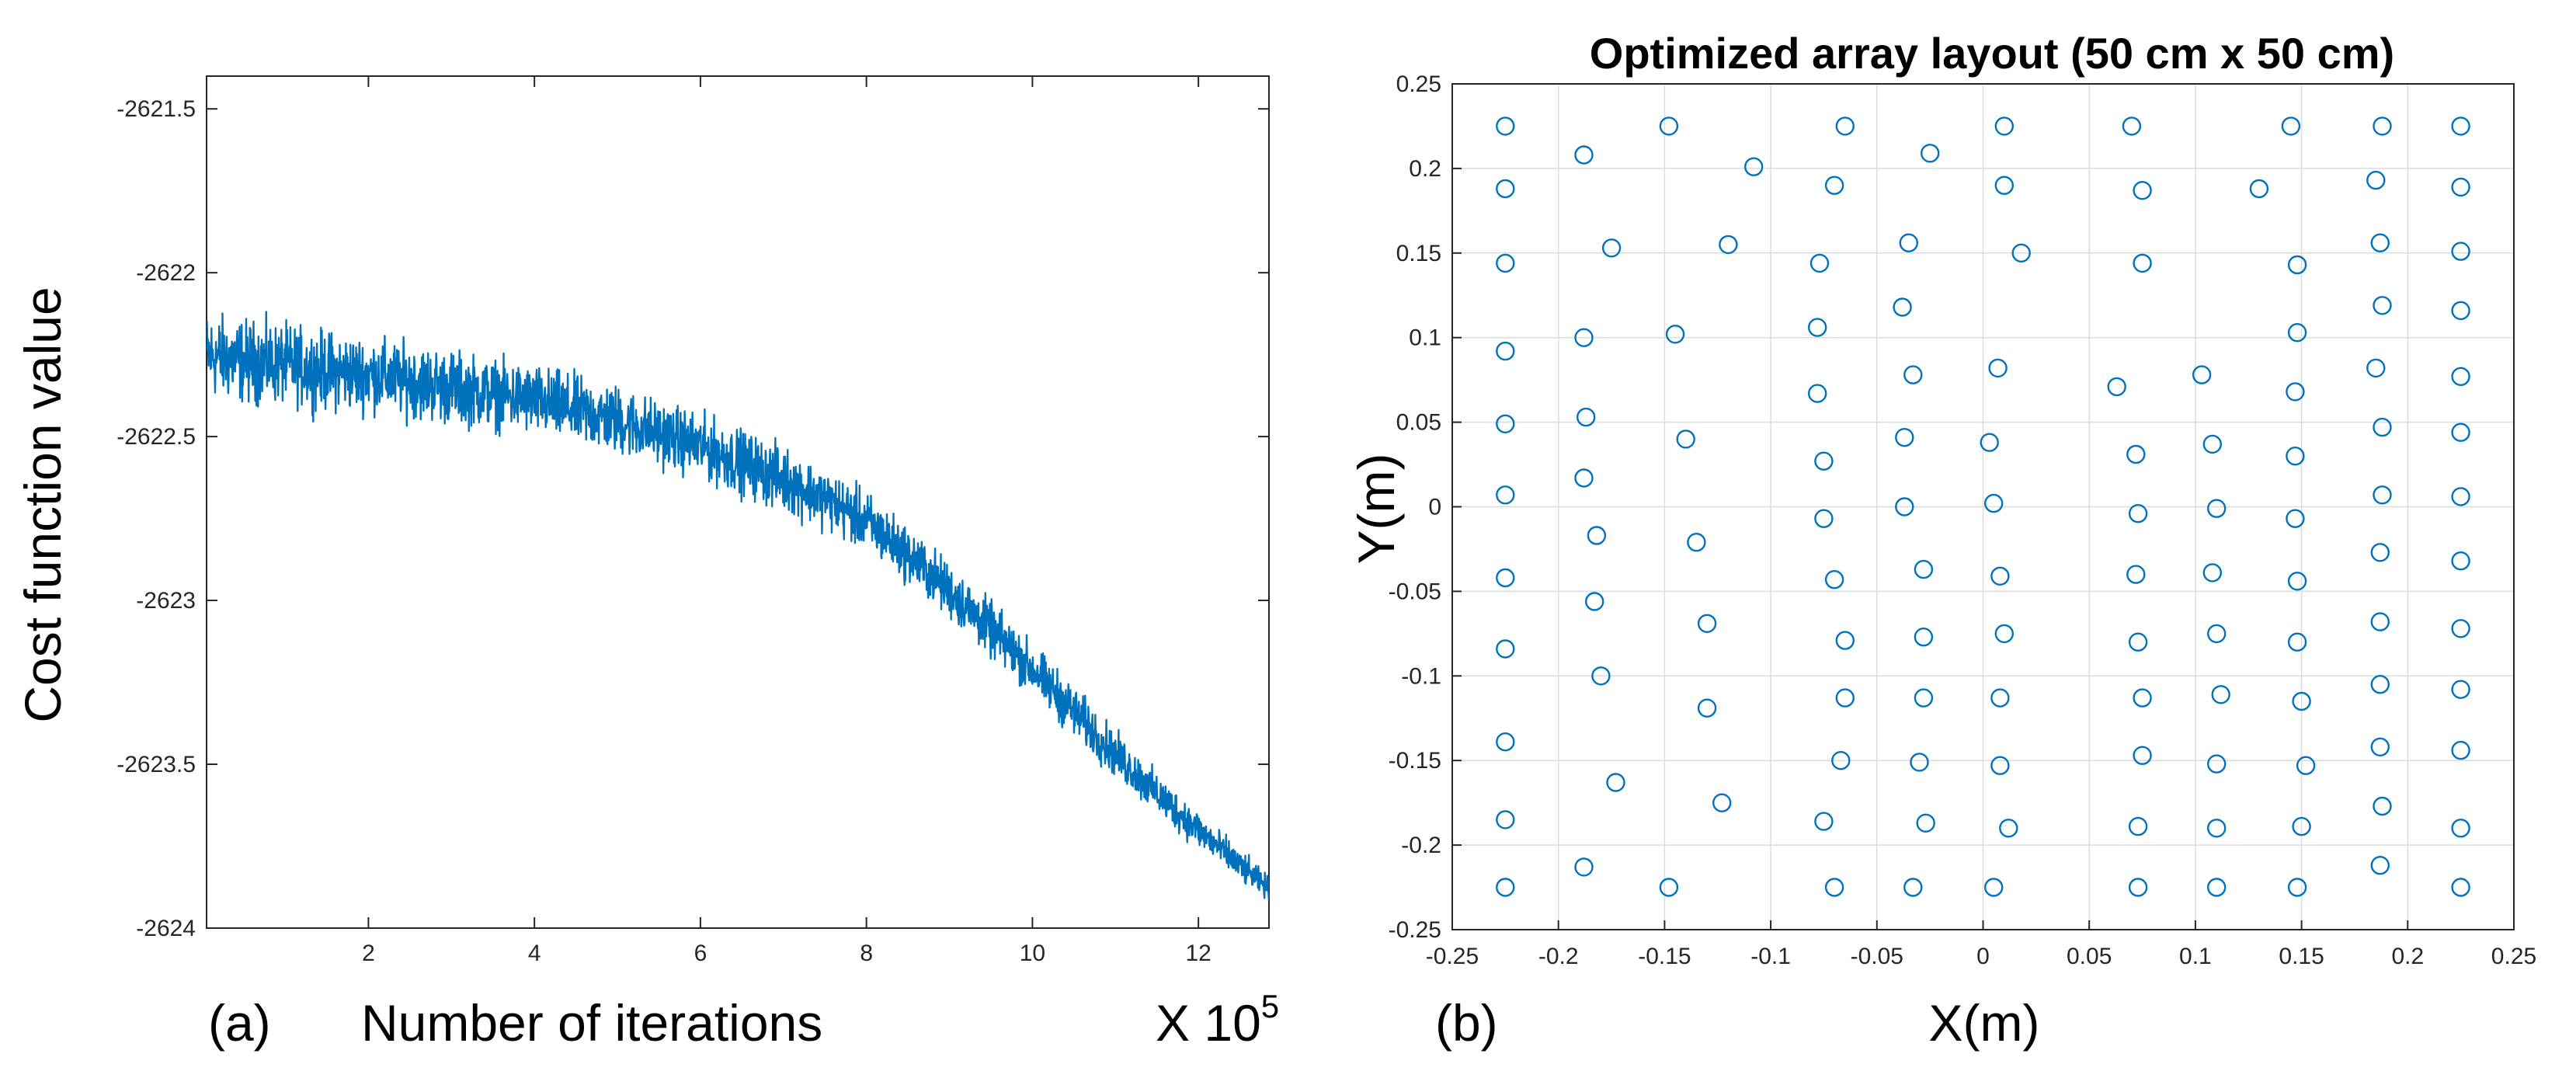 This screenshot has height=1078, width=2576. Describe the element at coordinates (166, 928) in the screenshot. I see `y-tick-label-a: -2624` at that location.